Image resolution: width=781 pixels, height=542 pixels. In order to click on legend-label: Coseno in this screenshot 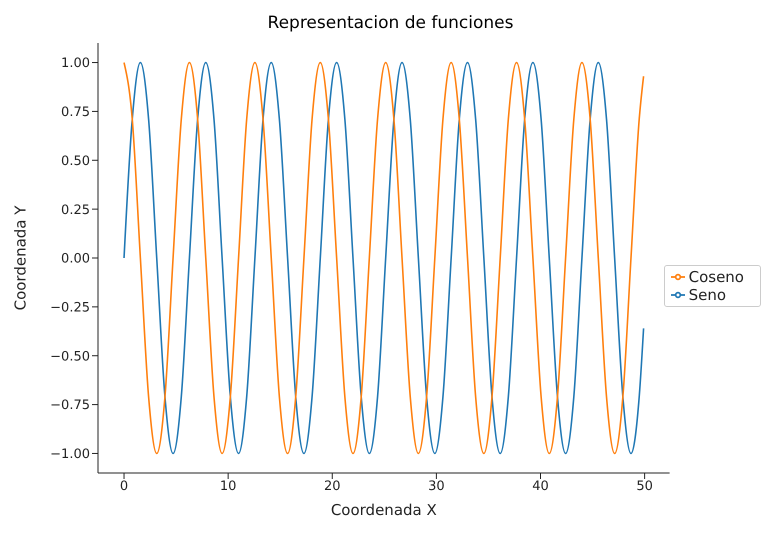, I will do `click(716, 277)`.